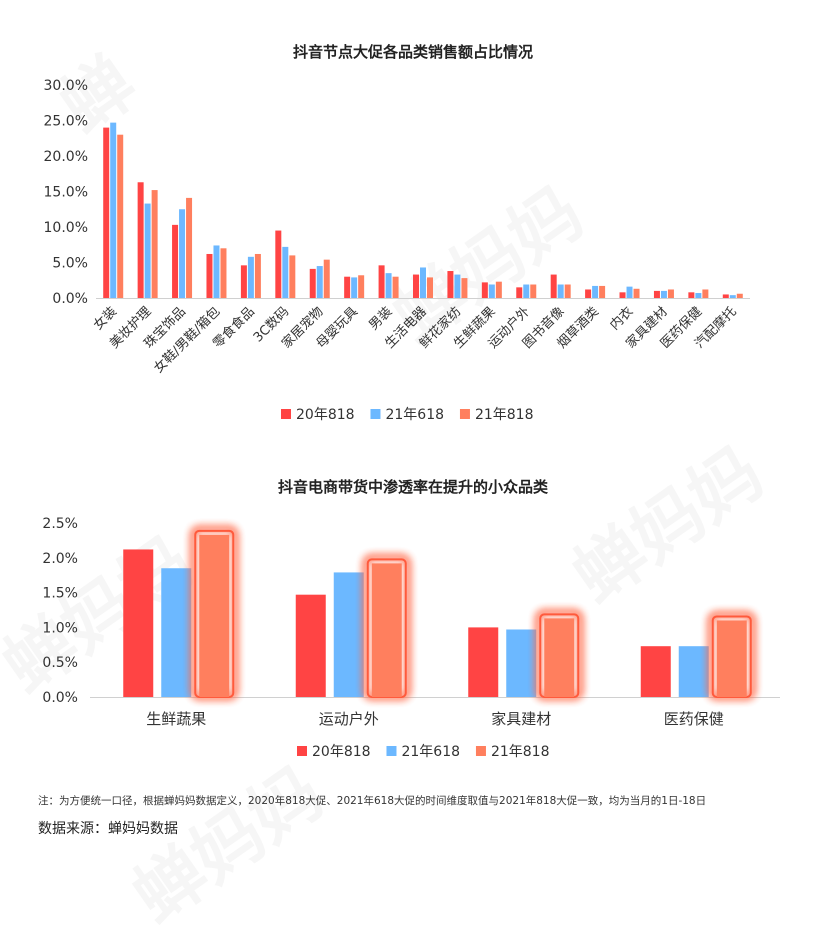  Describe the element at coordinates (349, 719) in the screenshot. I see `category-label: 运动户外` at that location.